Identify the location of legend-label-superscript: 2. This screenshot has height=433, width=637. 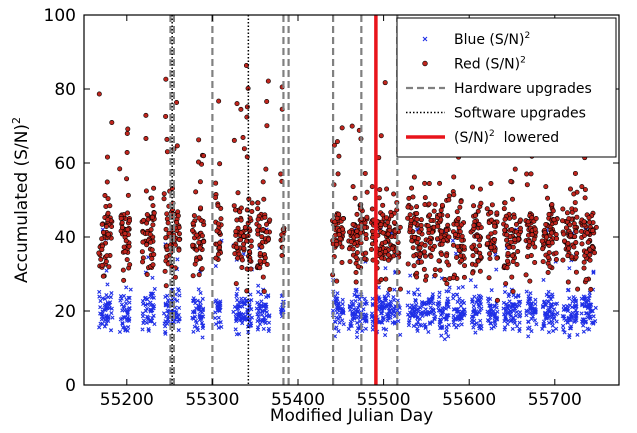
(527, 36).